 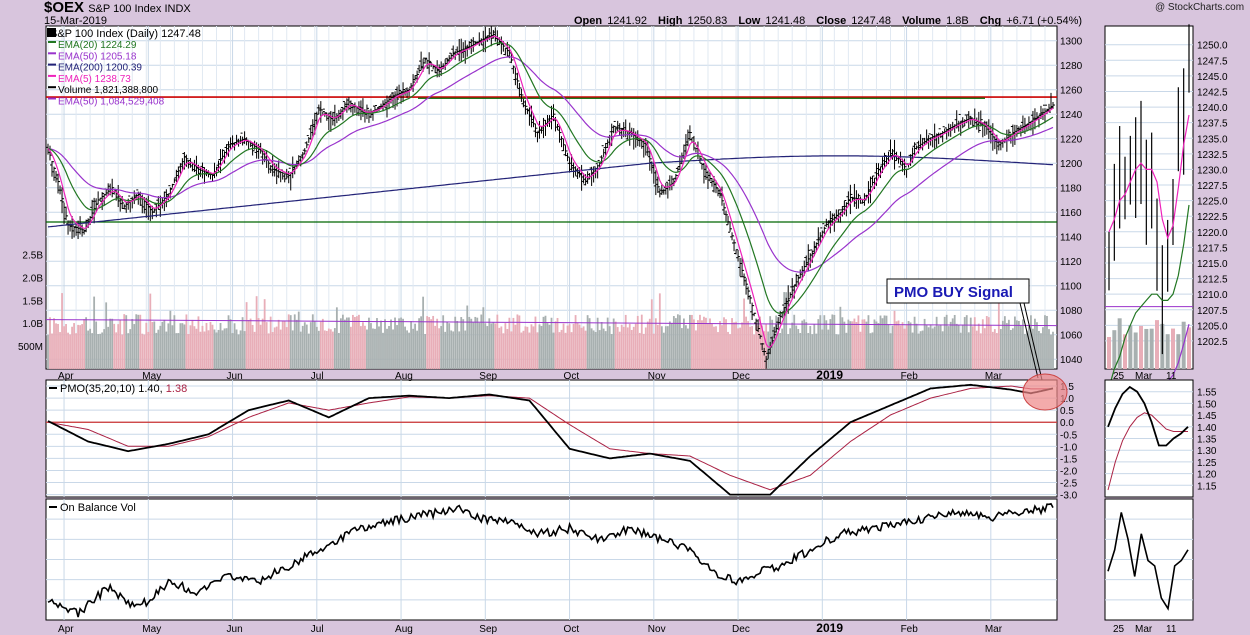 What do you see at coordinates (957, 21) in the screenshot?
I see `volume-value: 1.8B` at bounding box center [957, 21].